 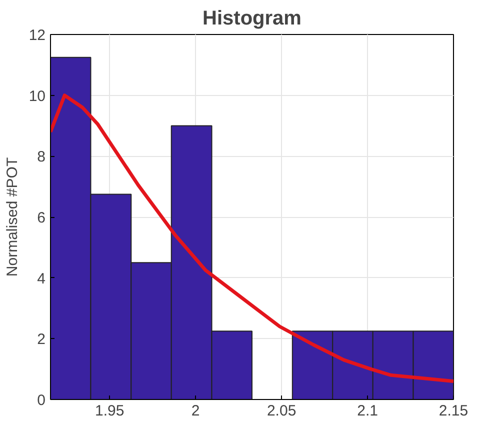 I want to click on x-tick-label: 1.95, so click(x=109, y=411).